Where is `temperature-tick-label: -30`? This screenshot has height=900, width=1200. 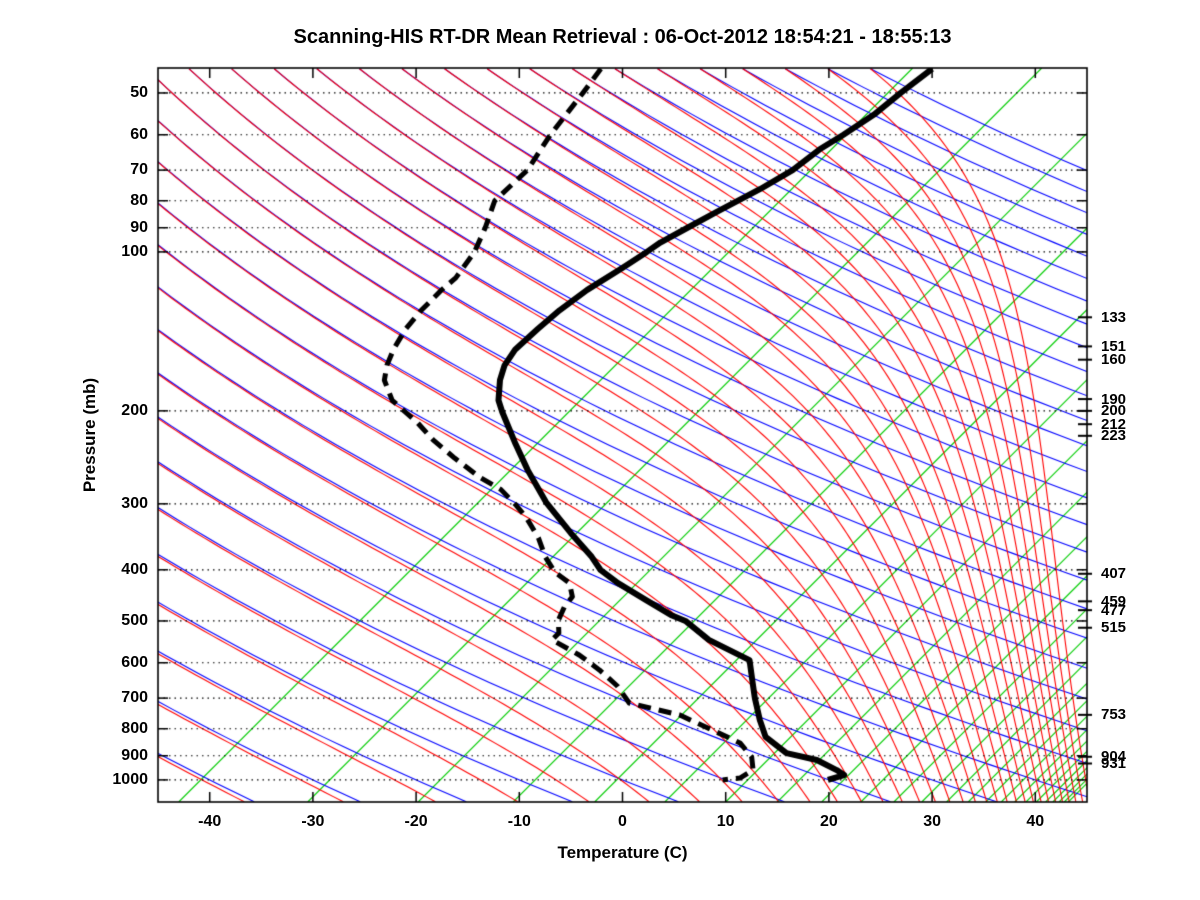 temperature-tick-label: -30 is located at coordinates (313, 821).